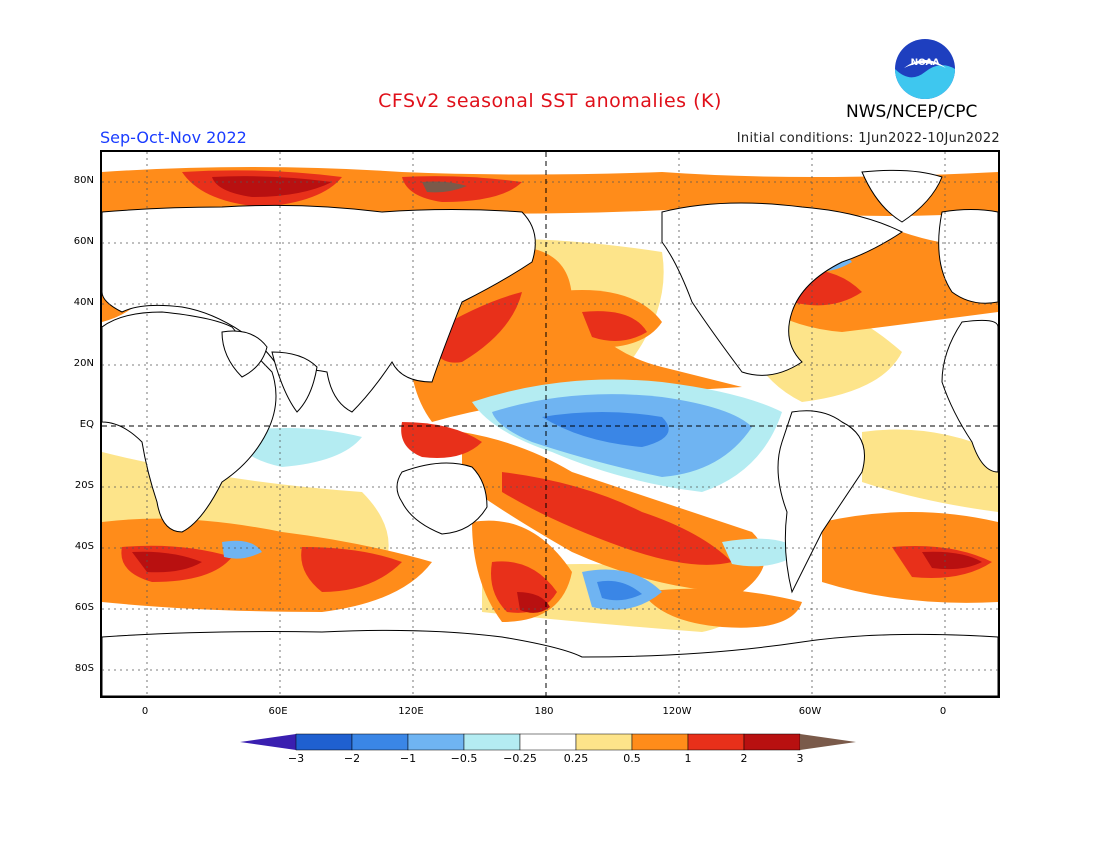  Describe the element at coordinates (83, 180) in the screenshot. I see `lat-label-80n: 80N` at that location.